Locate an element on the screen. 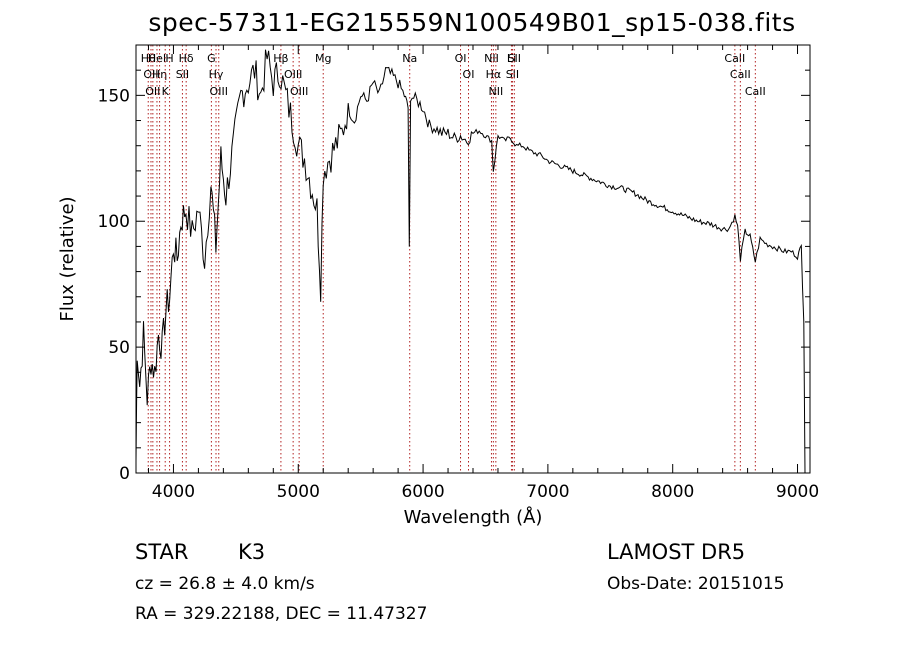  y-tick-label: 100 is located at coordinates (114, 222).